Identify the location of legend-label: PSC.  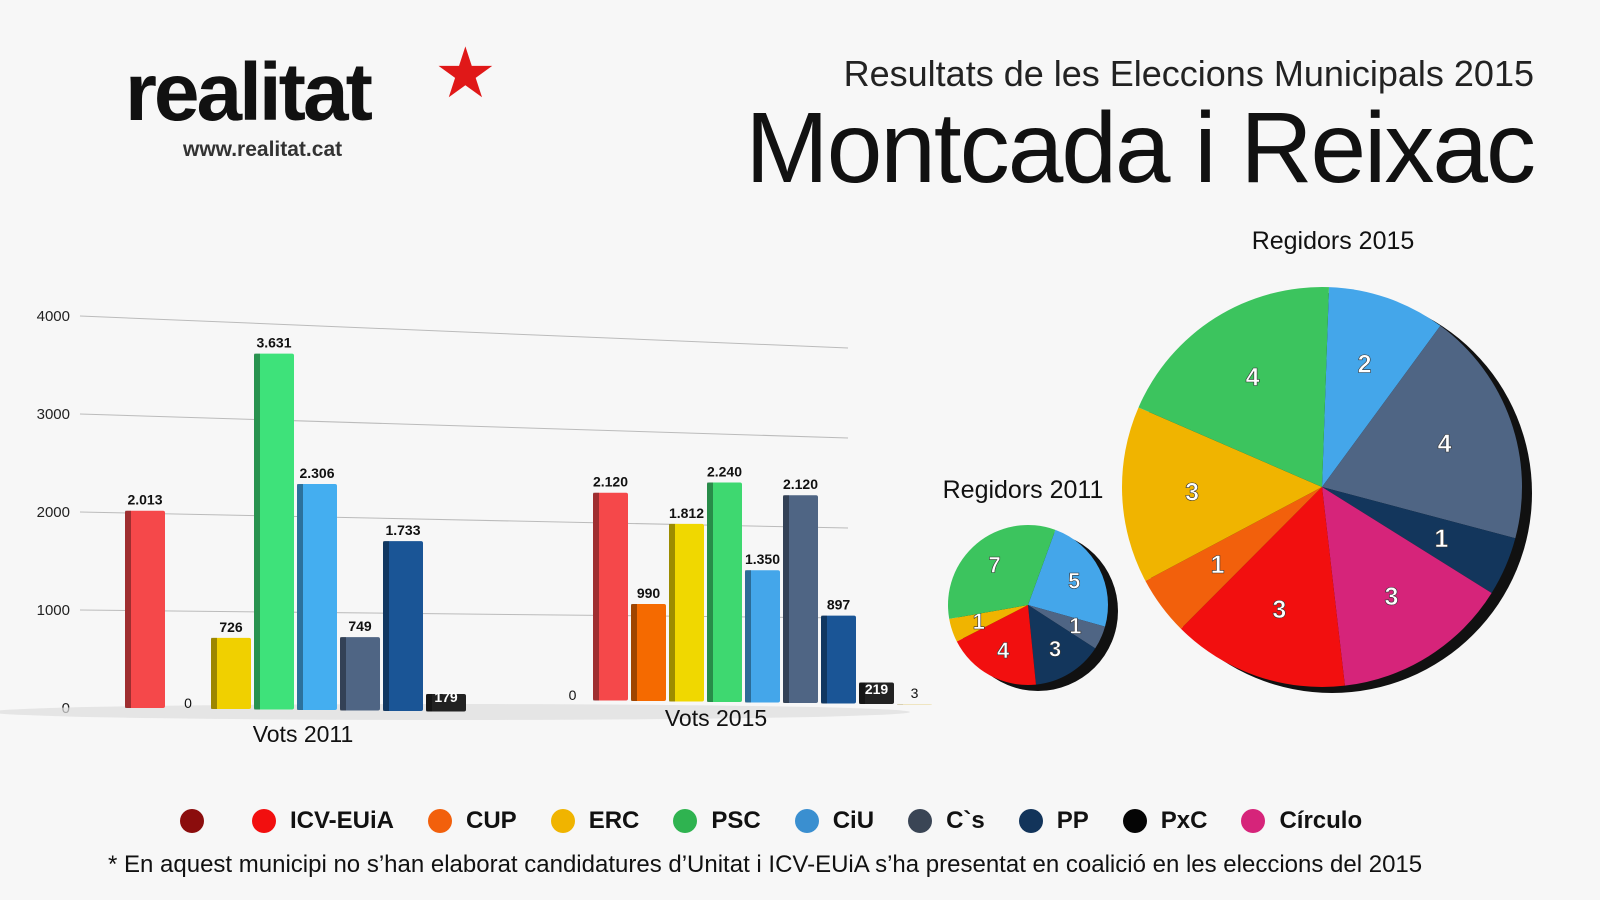
(736, 820).